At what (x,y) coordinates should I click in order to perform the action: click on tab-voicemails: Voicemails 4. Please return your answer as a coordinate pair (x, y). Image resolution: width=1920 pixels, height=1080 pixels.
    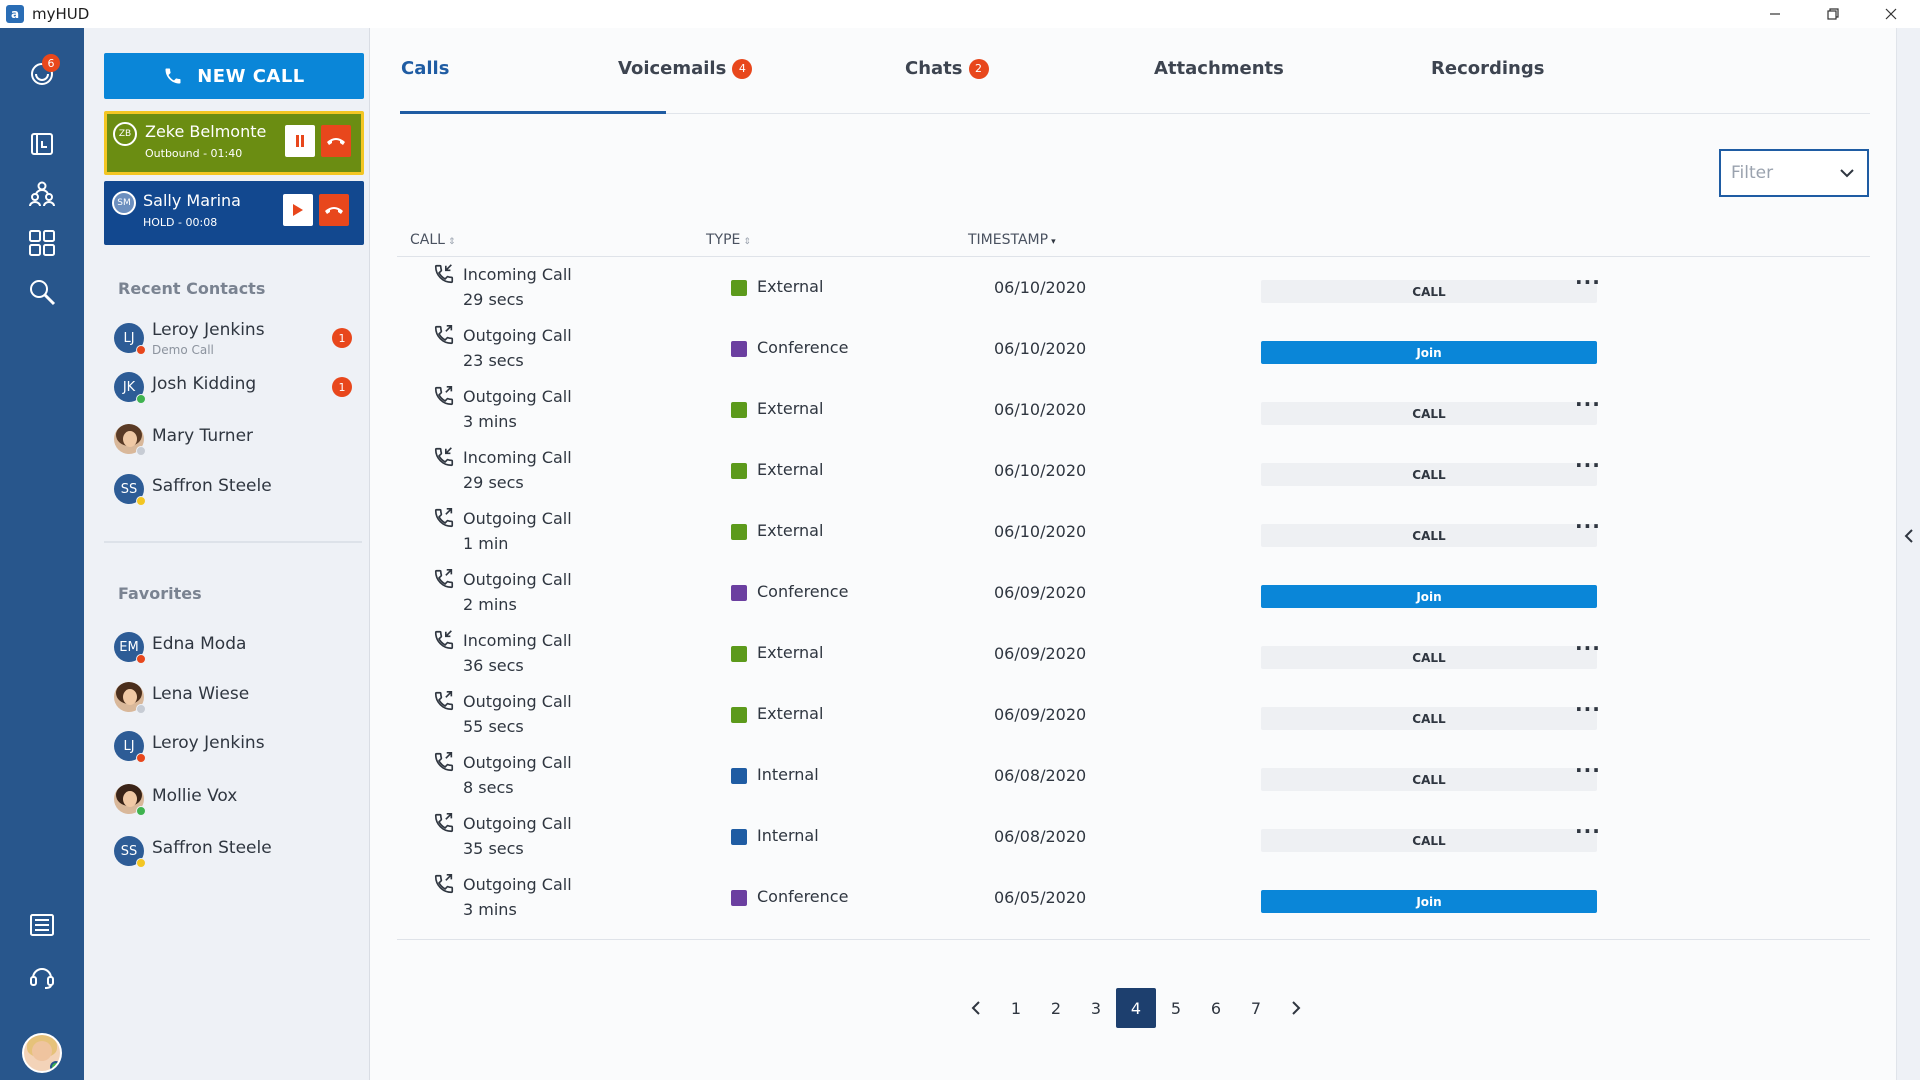
    Looking at the image, I should click on (685, 68).